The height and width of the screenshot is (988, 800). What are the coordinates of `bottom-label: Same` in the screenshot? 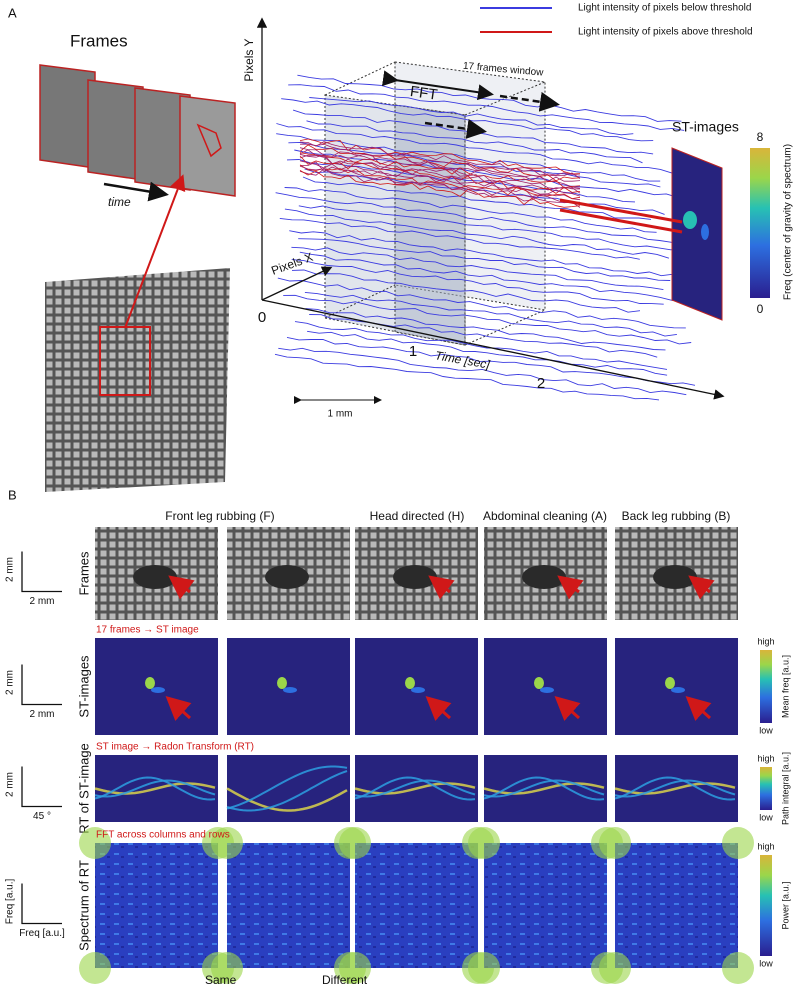 It's located at (221, 980).